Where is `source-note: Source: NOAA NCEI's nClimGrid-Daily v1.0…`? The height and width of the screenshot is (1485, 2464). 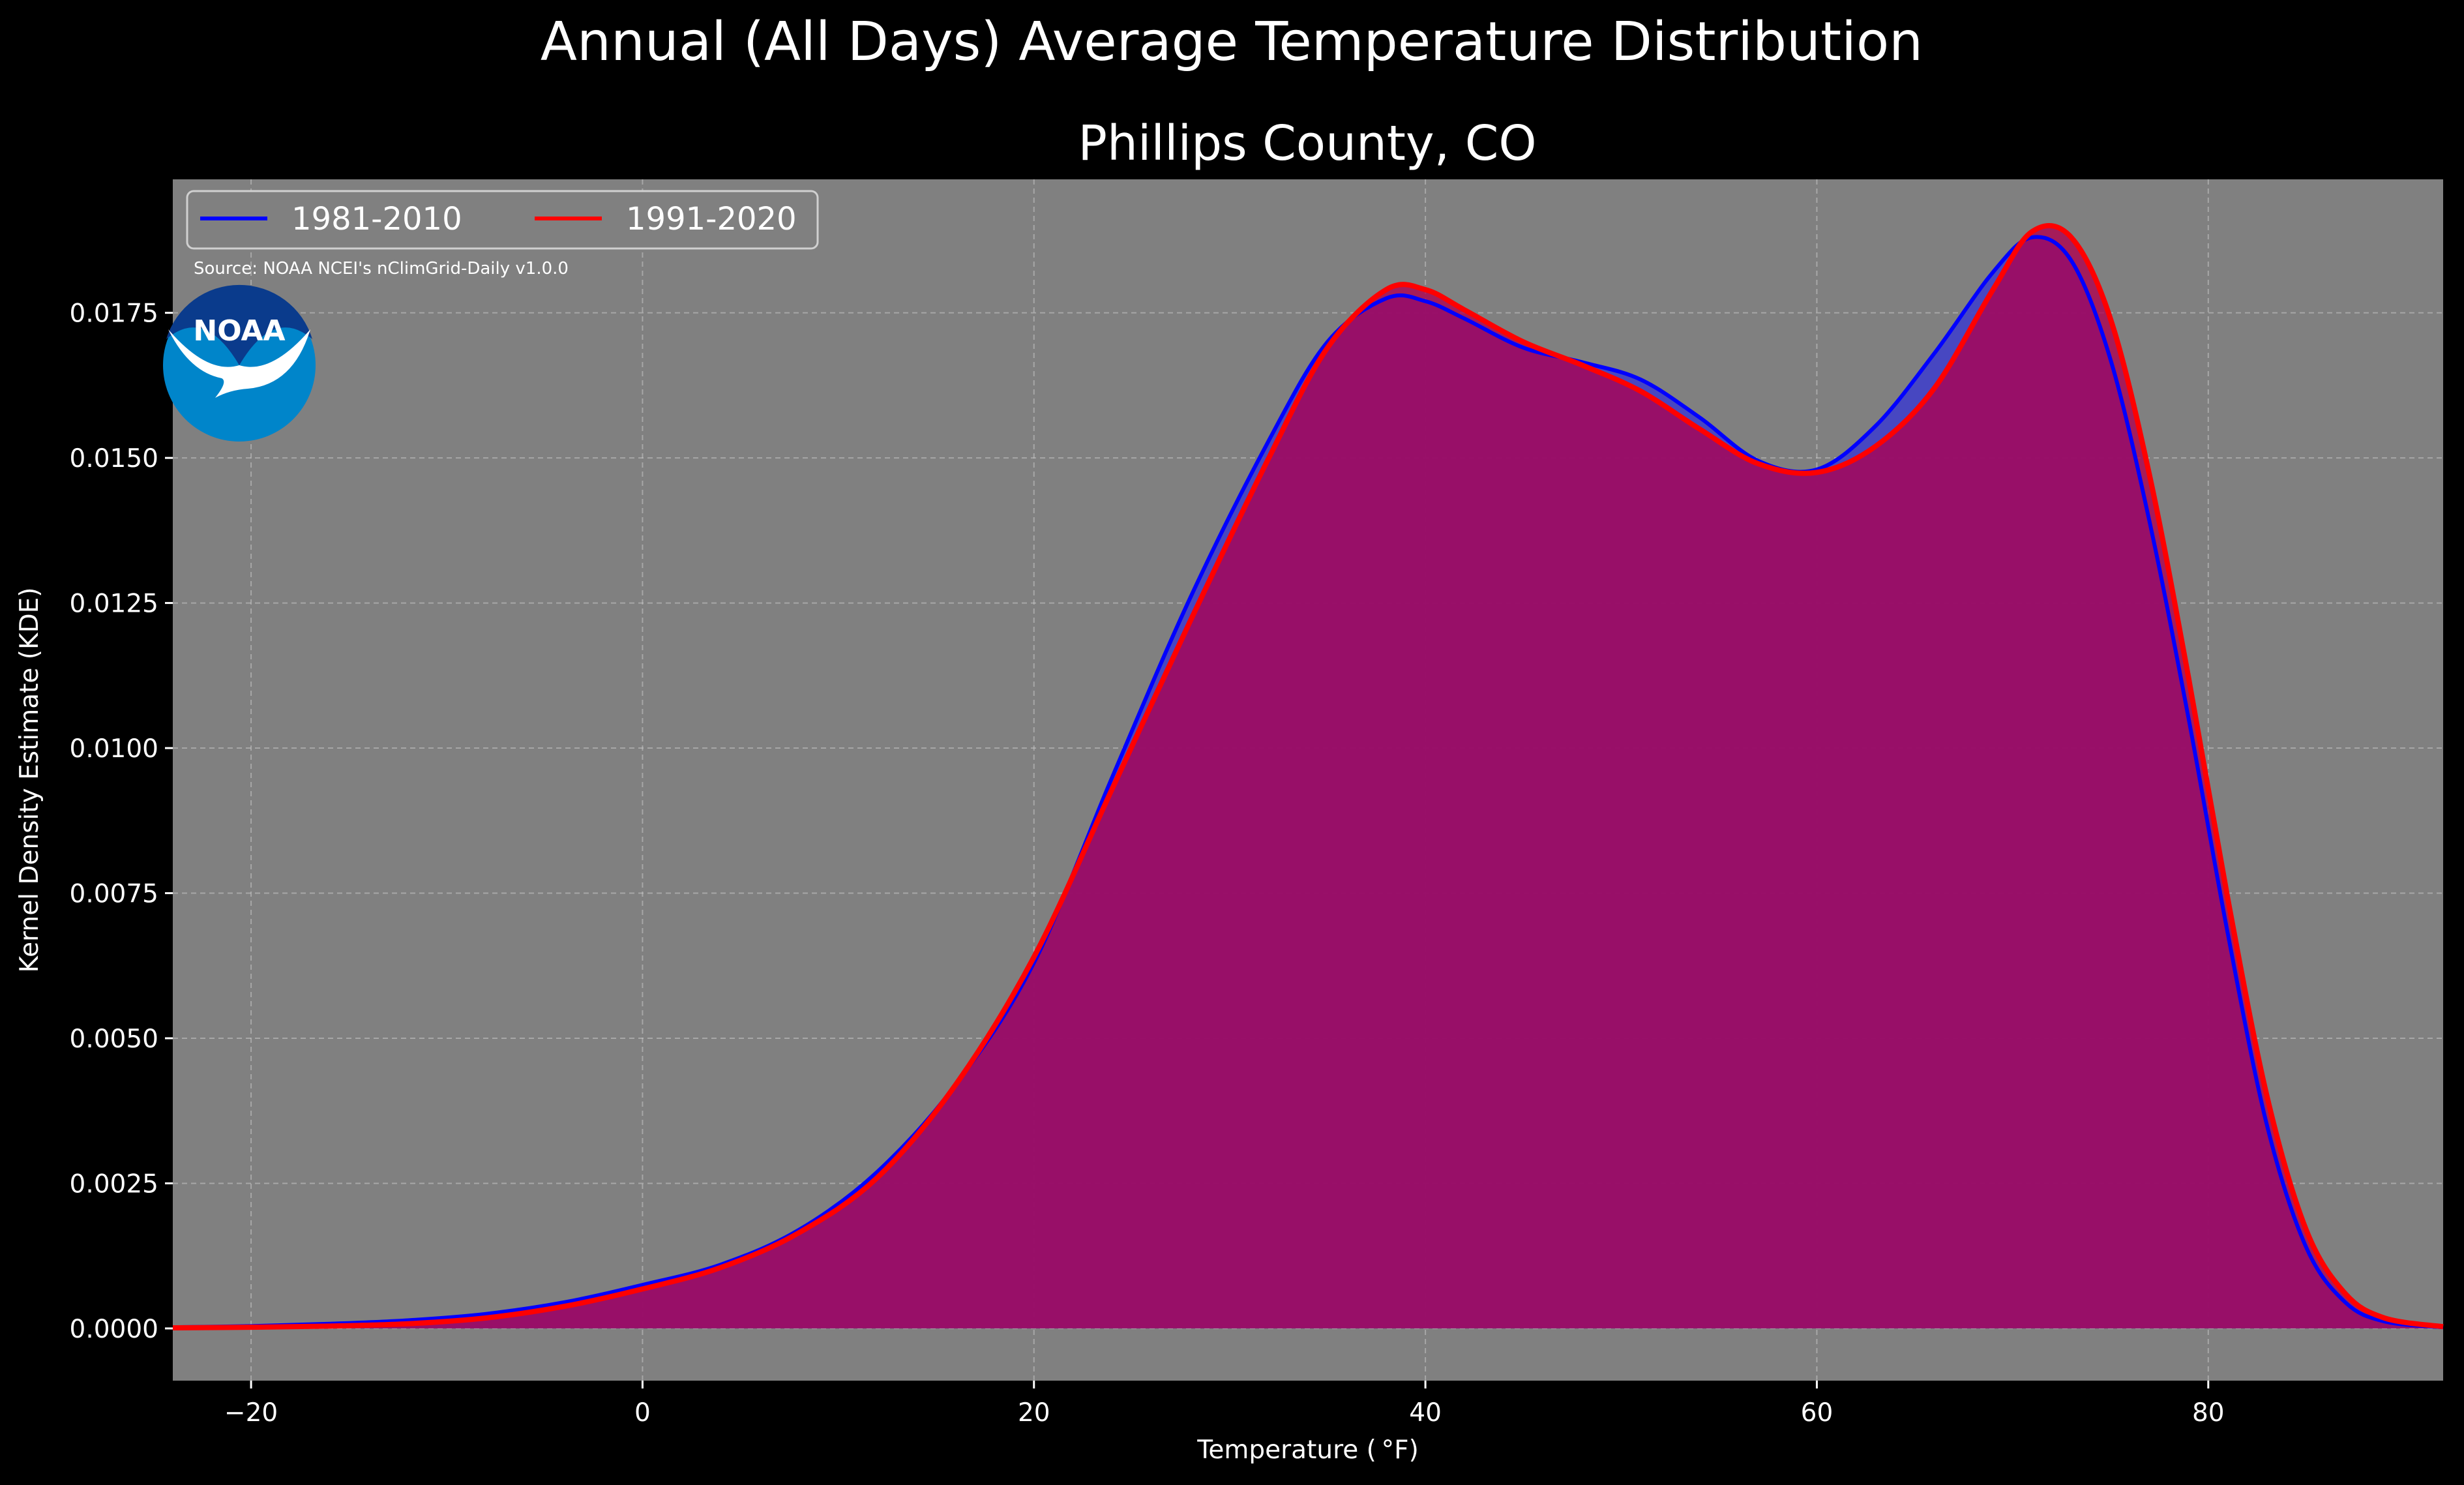 source-note: Source: NOAA NCEI's nClimGrid-Daily v1.0… is located at coordinates (381, 269).